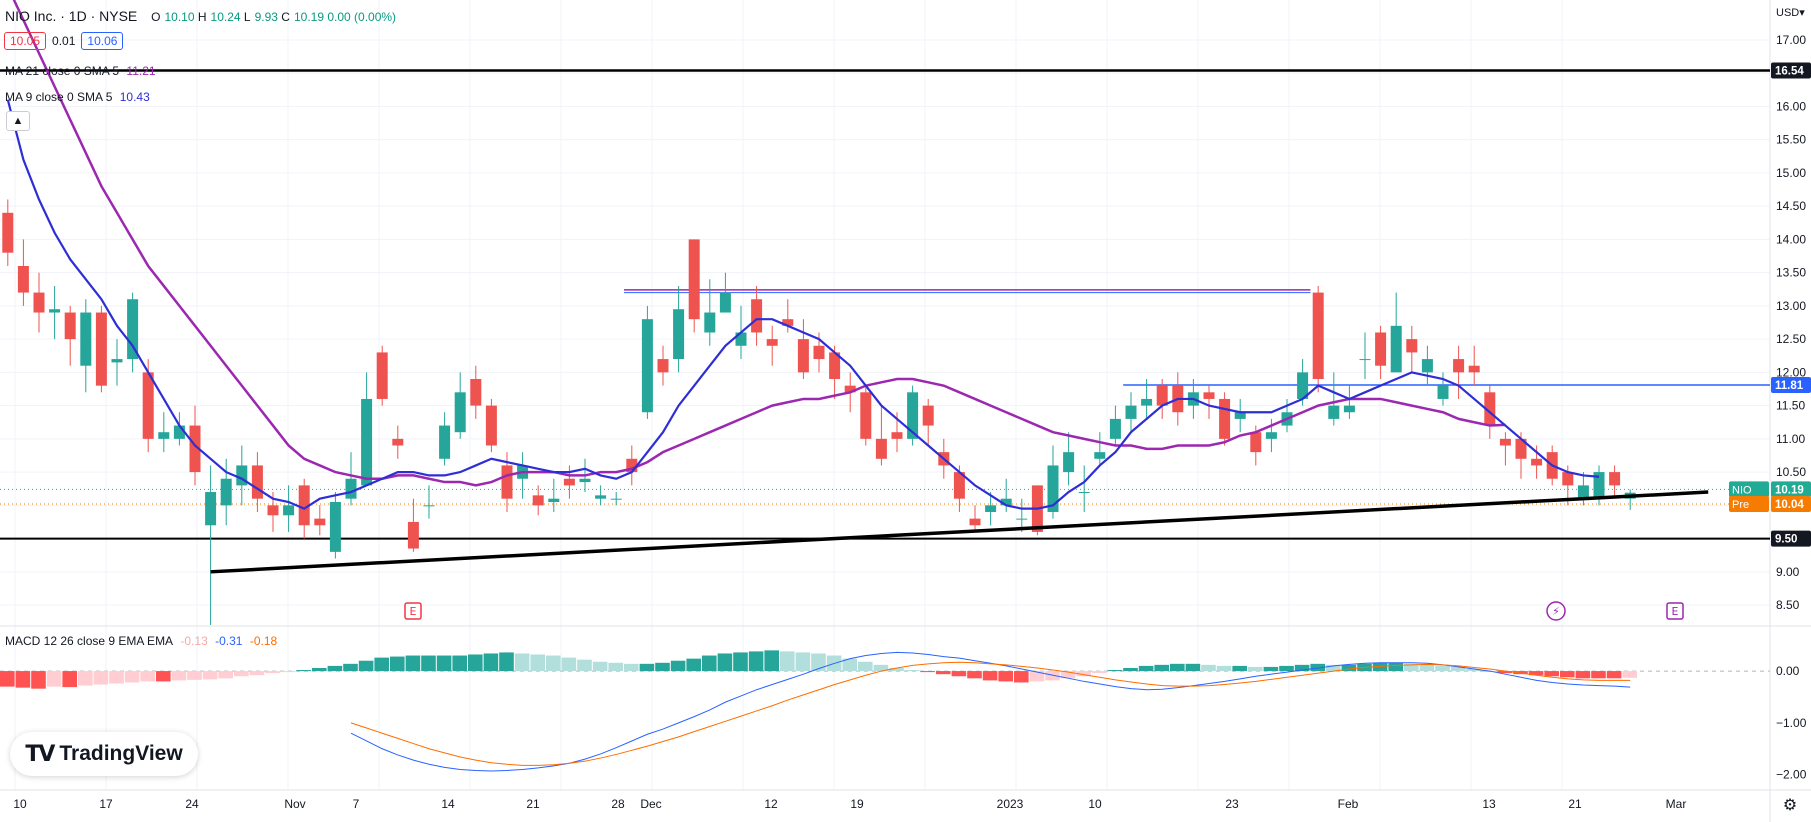 The image size is (1811, 822). I want to click on macd-tick: 0.00, so click(1788, 671).